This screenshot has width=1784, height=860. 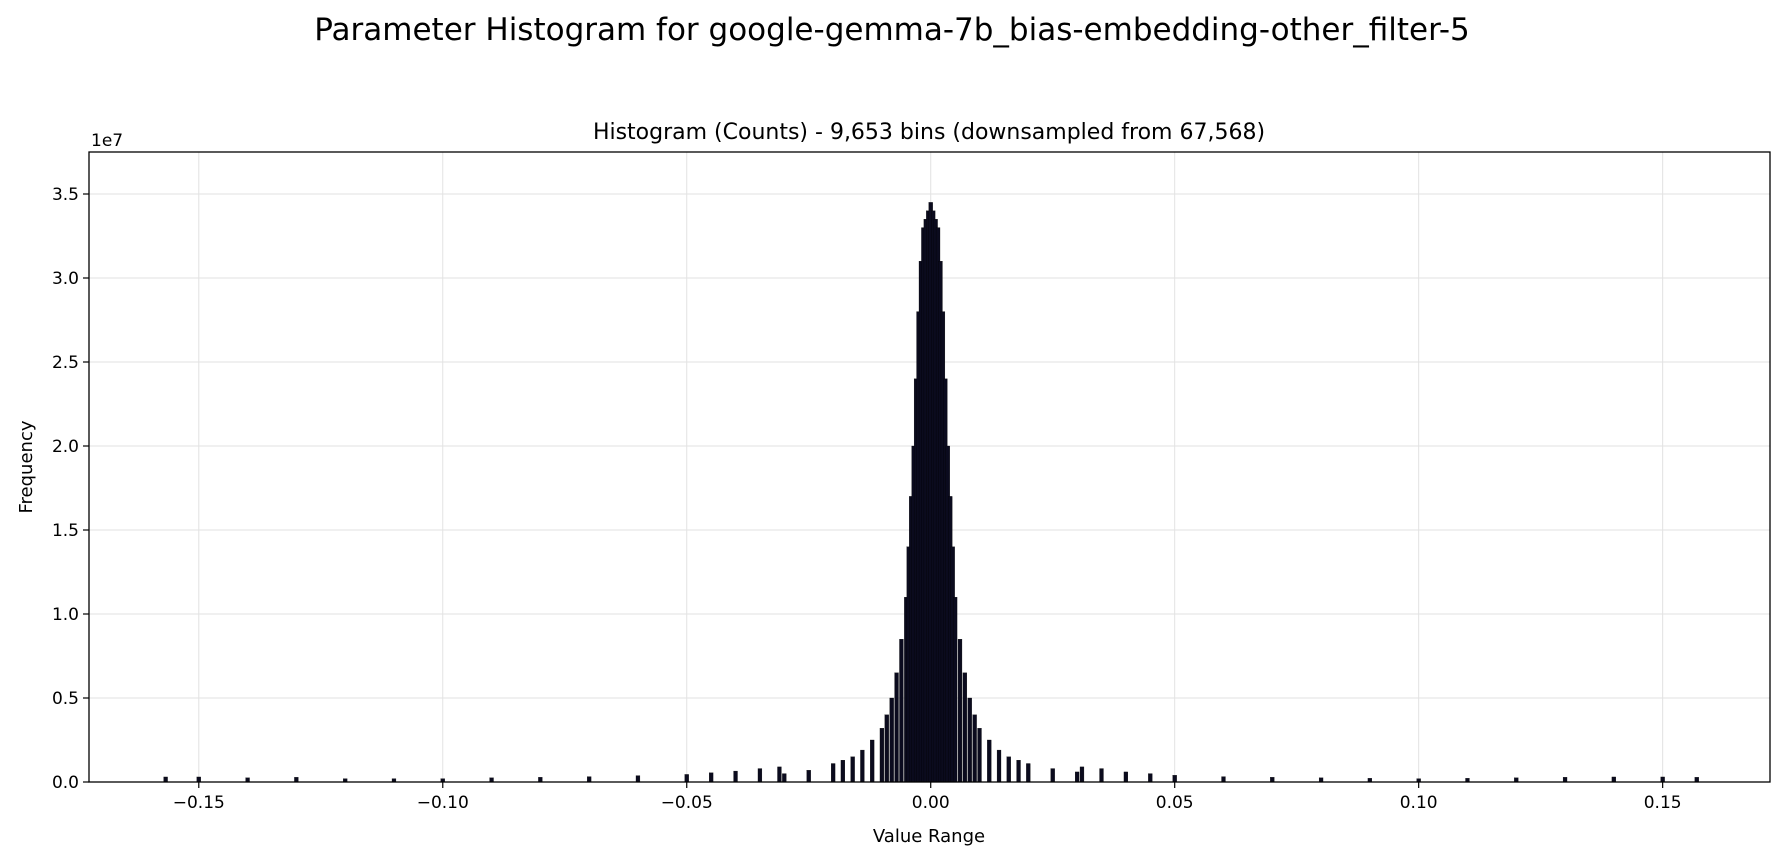 I want to click on x-tick-label: −0.15, so click(x=199, y=803).